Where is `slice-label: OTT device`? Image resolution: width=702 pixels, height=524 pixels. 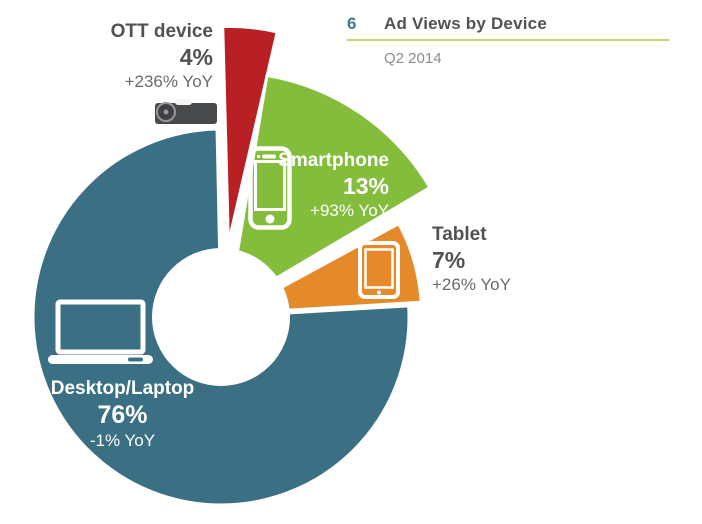
slice-label: OTT device is located at coordinates (161, 31).